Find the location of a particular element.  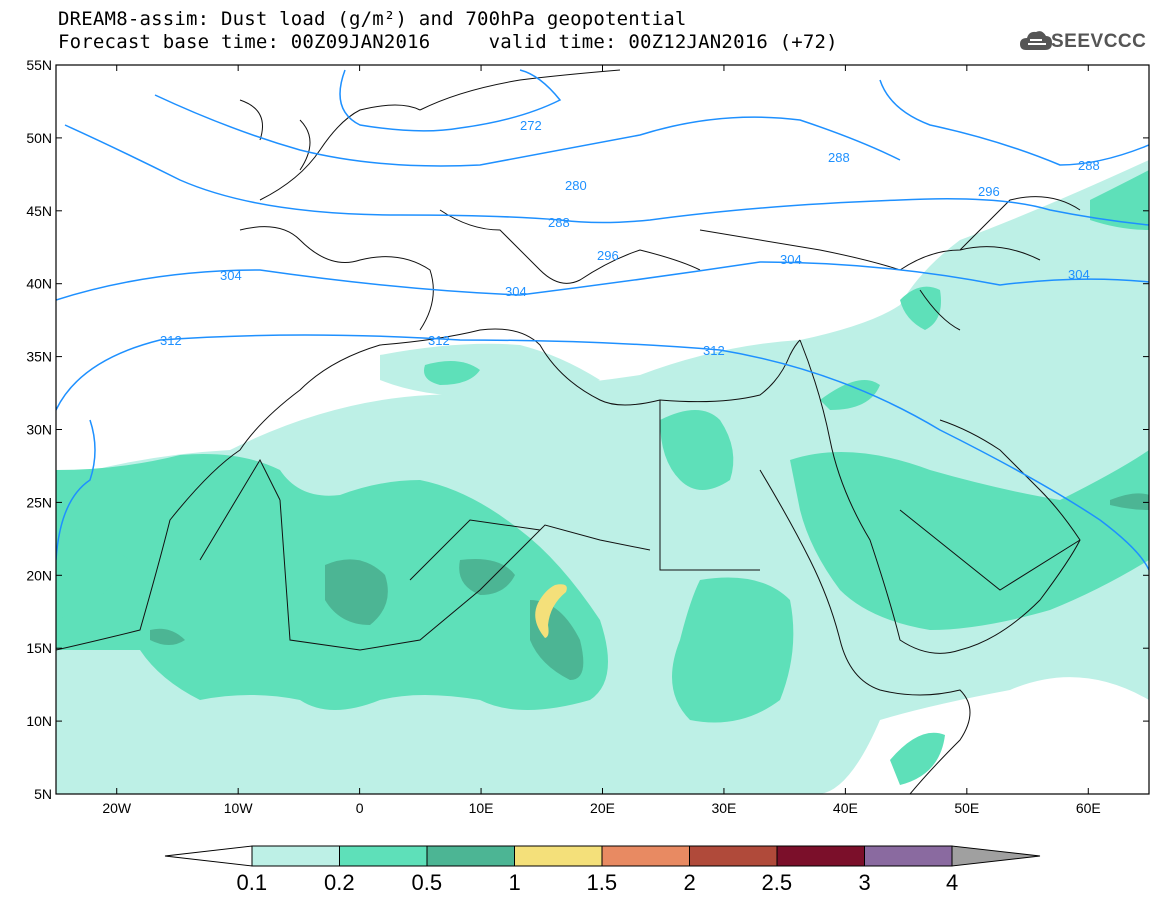

colorbar-label: 4 is located at coordinates (952, 882).